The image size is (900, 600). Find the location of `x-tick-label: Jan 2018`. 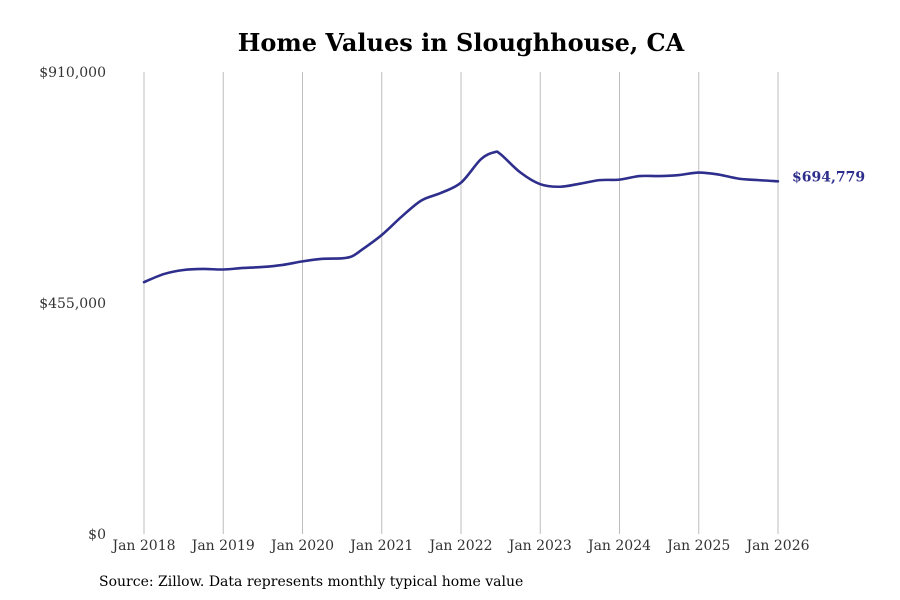

x-tick-label: Jan 2018 is located at coordinates (142, 546).